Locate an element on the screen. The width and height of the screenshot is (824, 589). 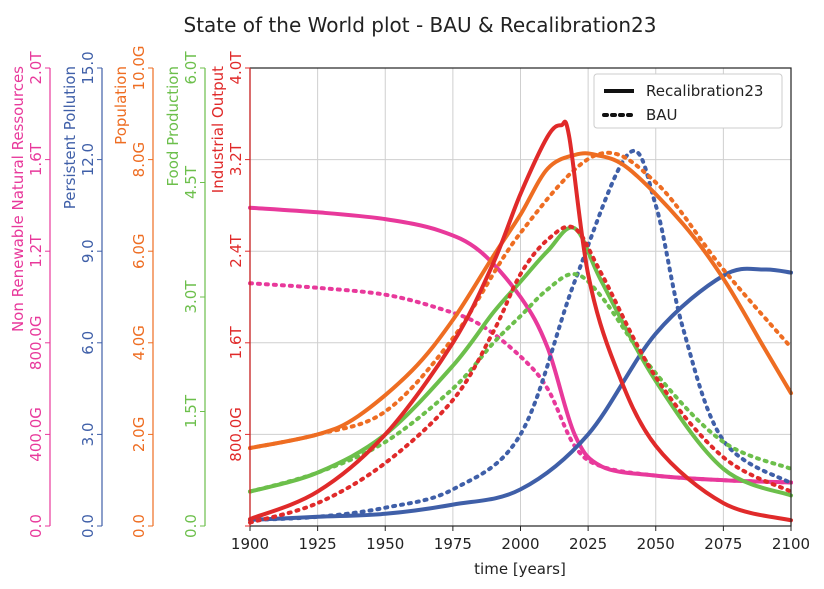
y-axis-label-io: Industrial Output is located at coordinates (218, 129).